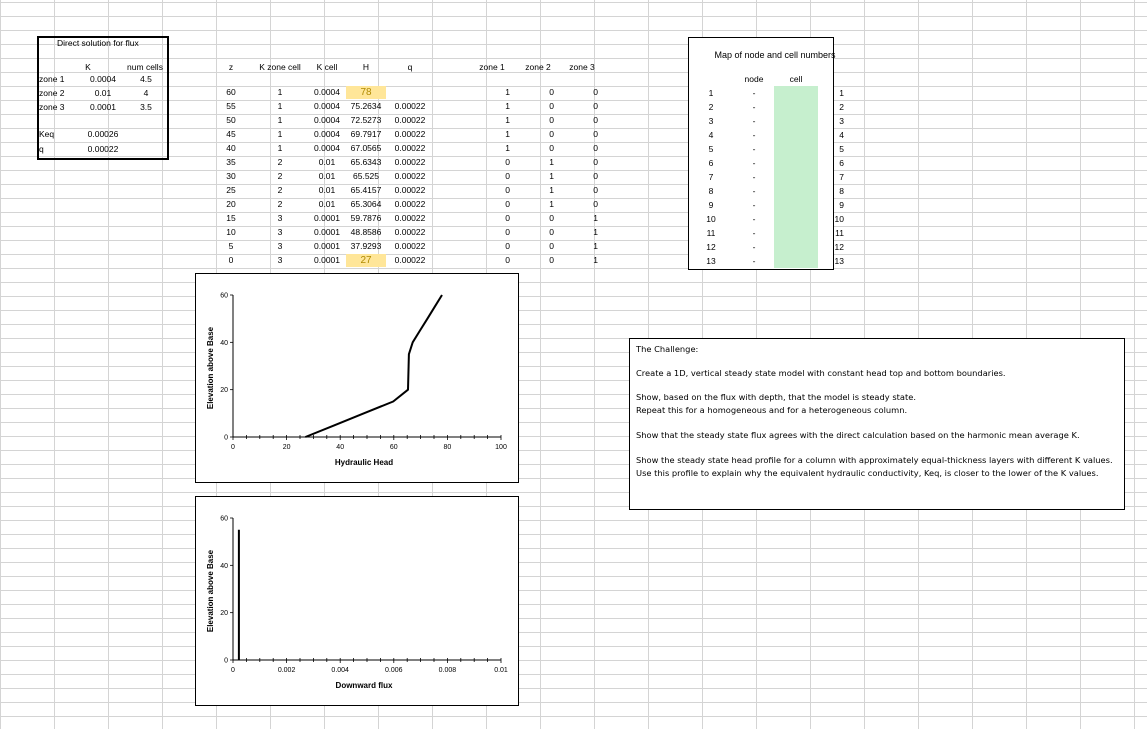 Image resolution: width=1147 pixels, height=729 pixels. I want to click on node-number: 9, so click(711, 205).